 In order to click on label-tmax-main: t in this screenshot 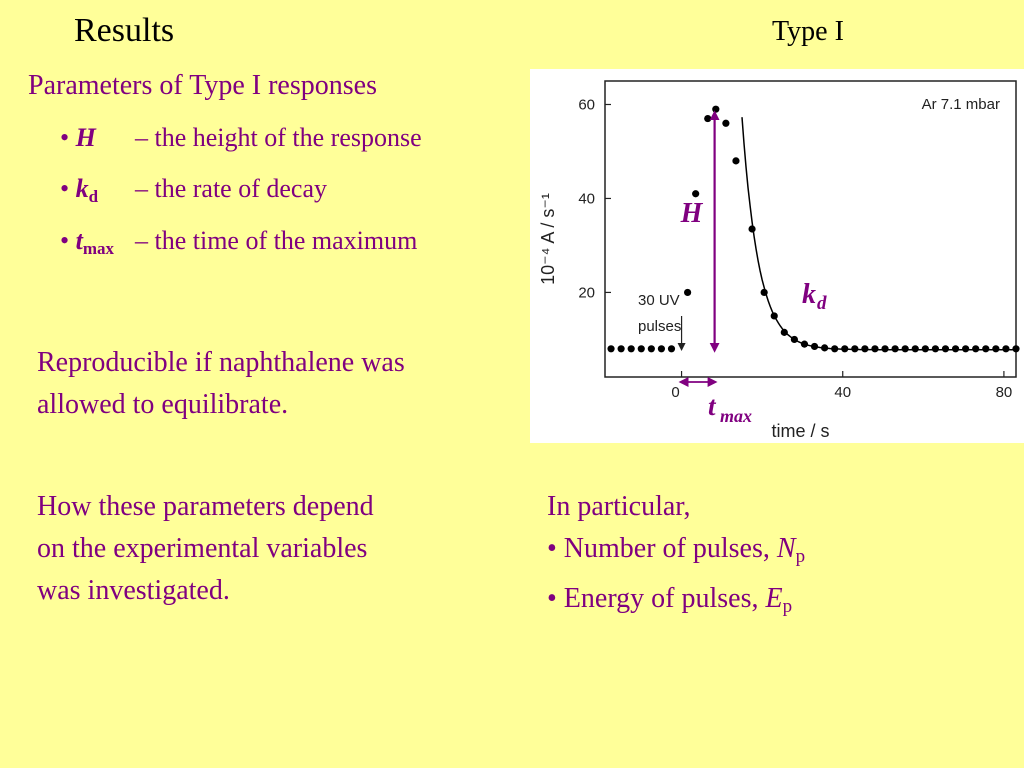, I will do `click(712, 406)`.